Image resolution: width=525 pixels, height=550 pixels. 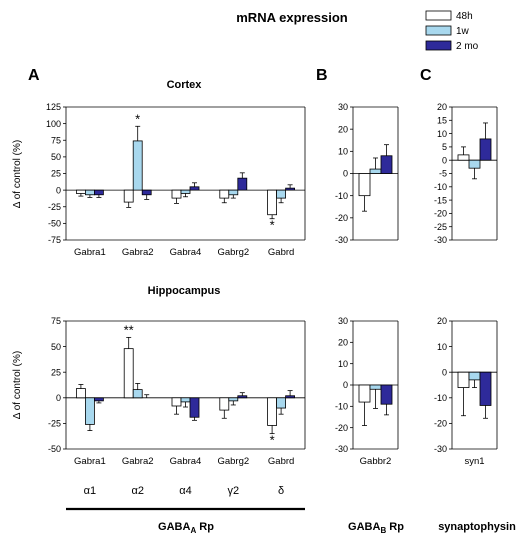 I want to click on category-label: Gabra4, so click(x=186, y=461).